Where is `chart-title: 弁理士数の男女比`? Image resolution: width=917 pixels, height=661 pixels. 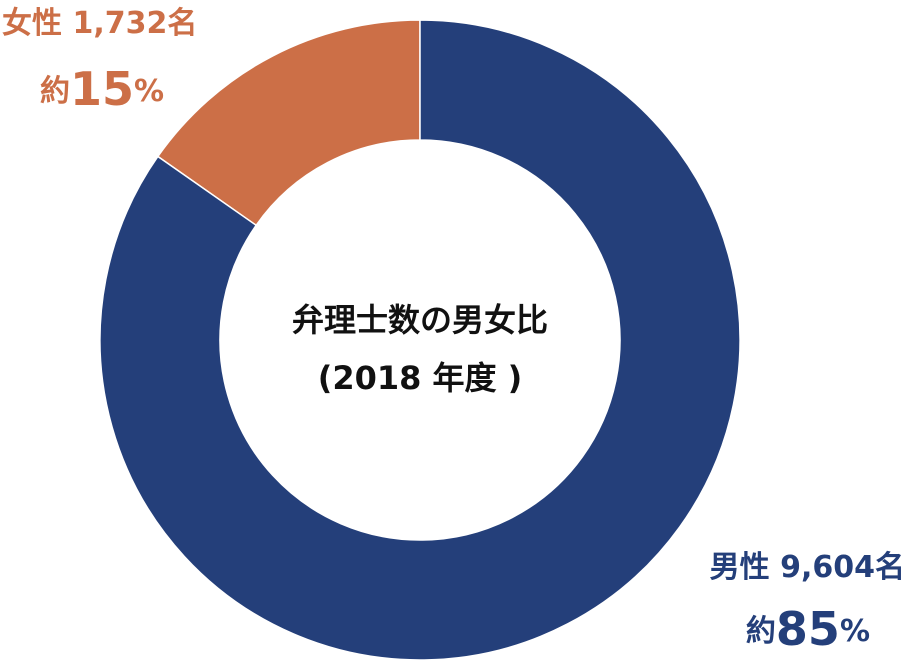
chart-title: 弁理士数の男女比 is located at coordinates (420, 320).